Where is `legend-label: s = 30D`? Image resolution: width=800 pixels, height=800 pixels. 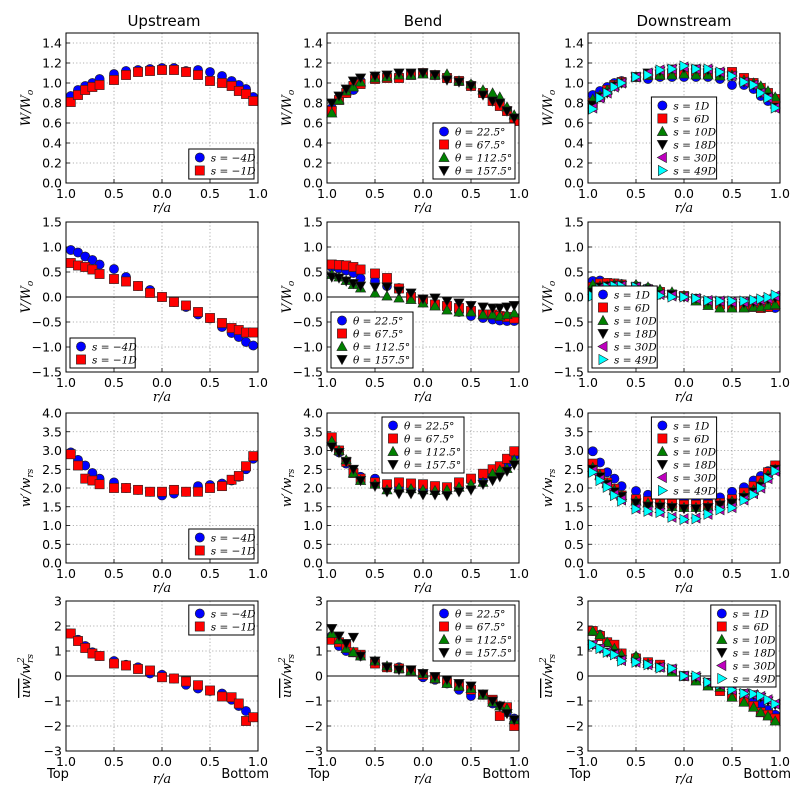
legend-label: s = 30D is located at coordinates (754, 667).